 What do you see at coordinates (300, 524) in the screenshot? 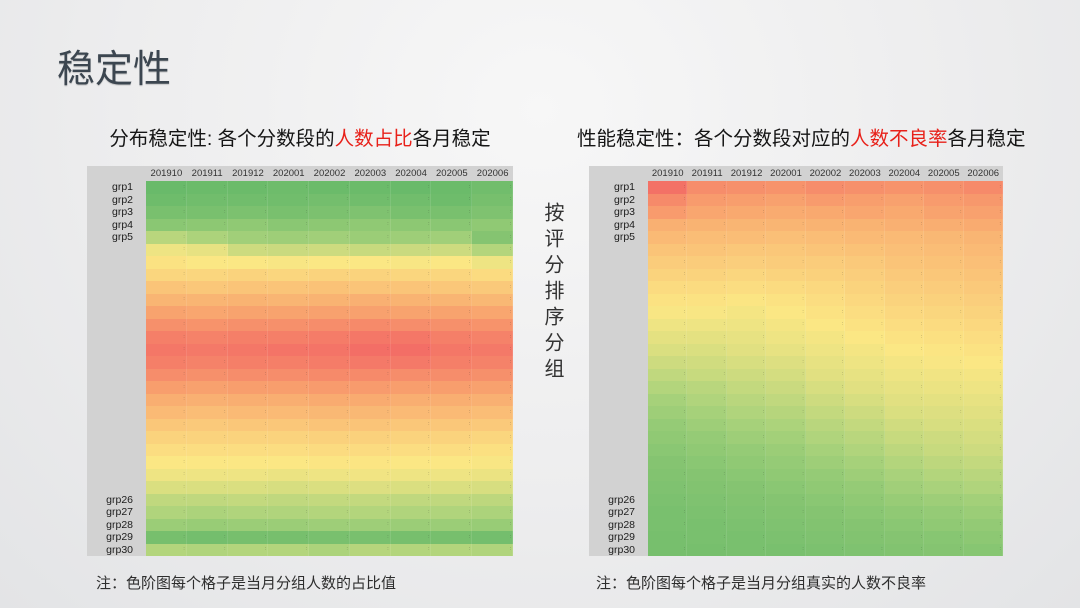
I see `heatmap-row: grp28:::::::::` at bounding box center [300, 524].